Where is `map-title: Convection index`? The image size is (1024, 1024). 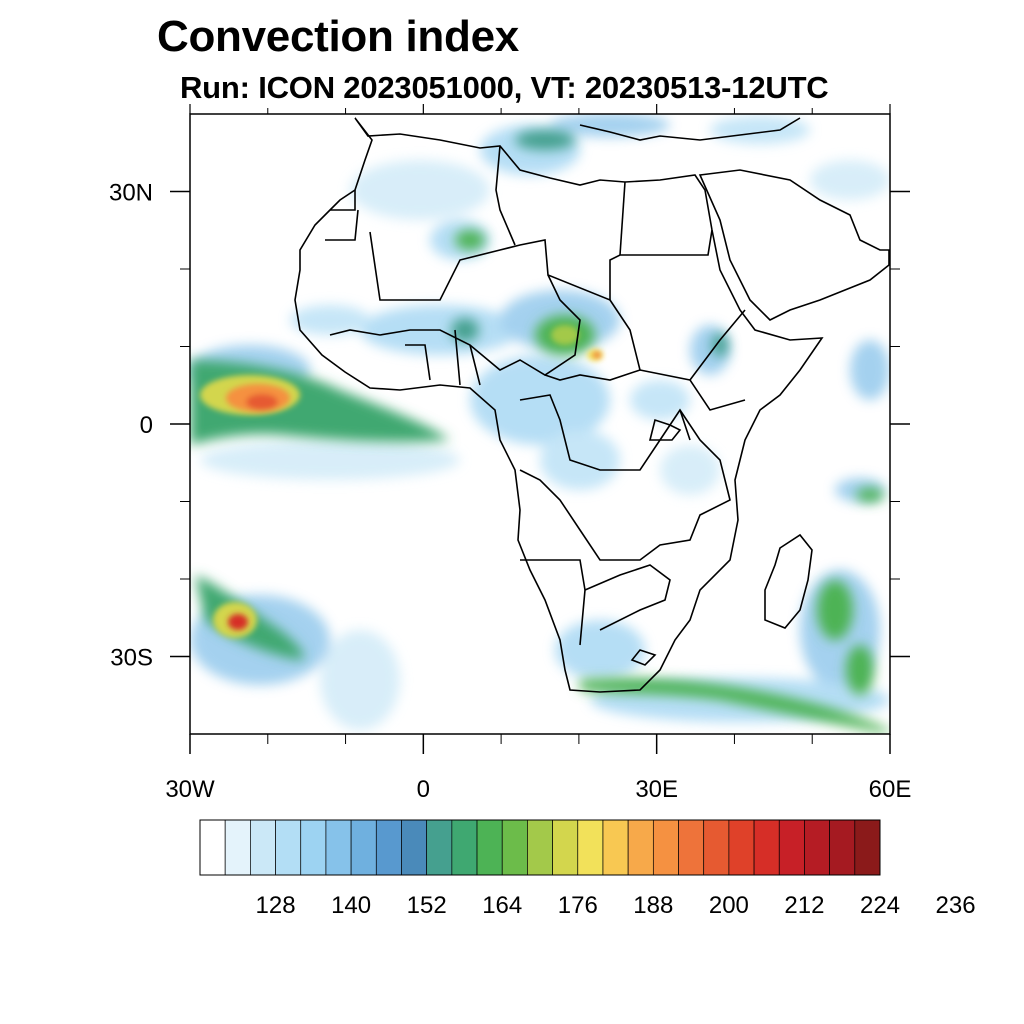 map-title: Convection index is located at coordinates (338, 36).